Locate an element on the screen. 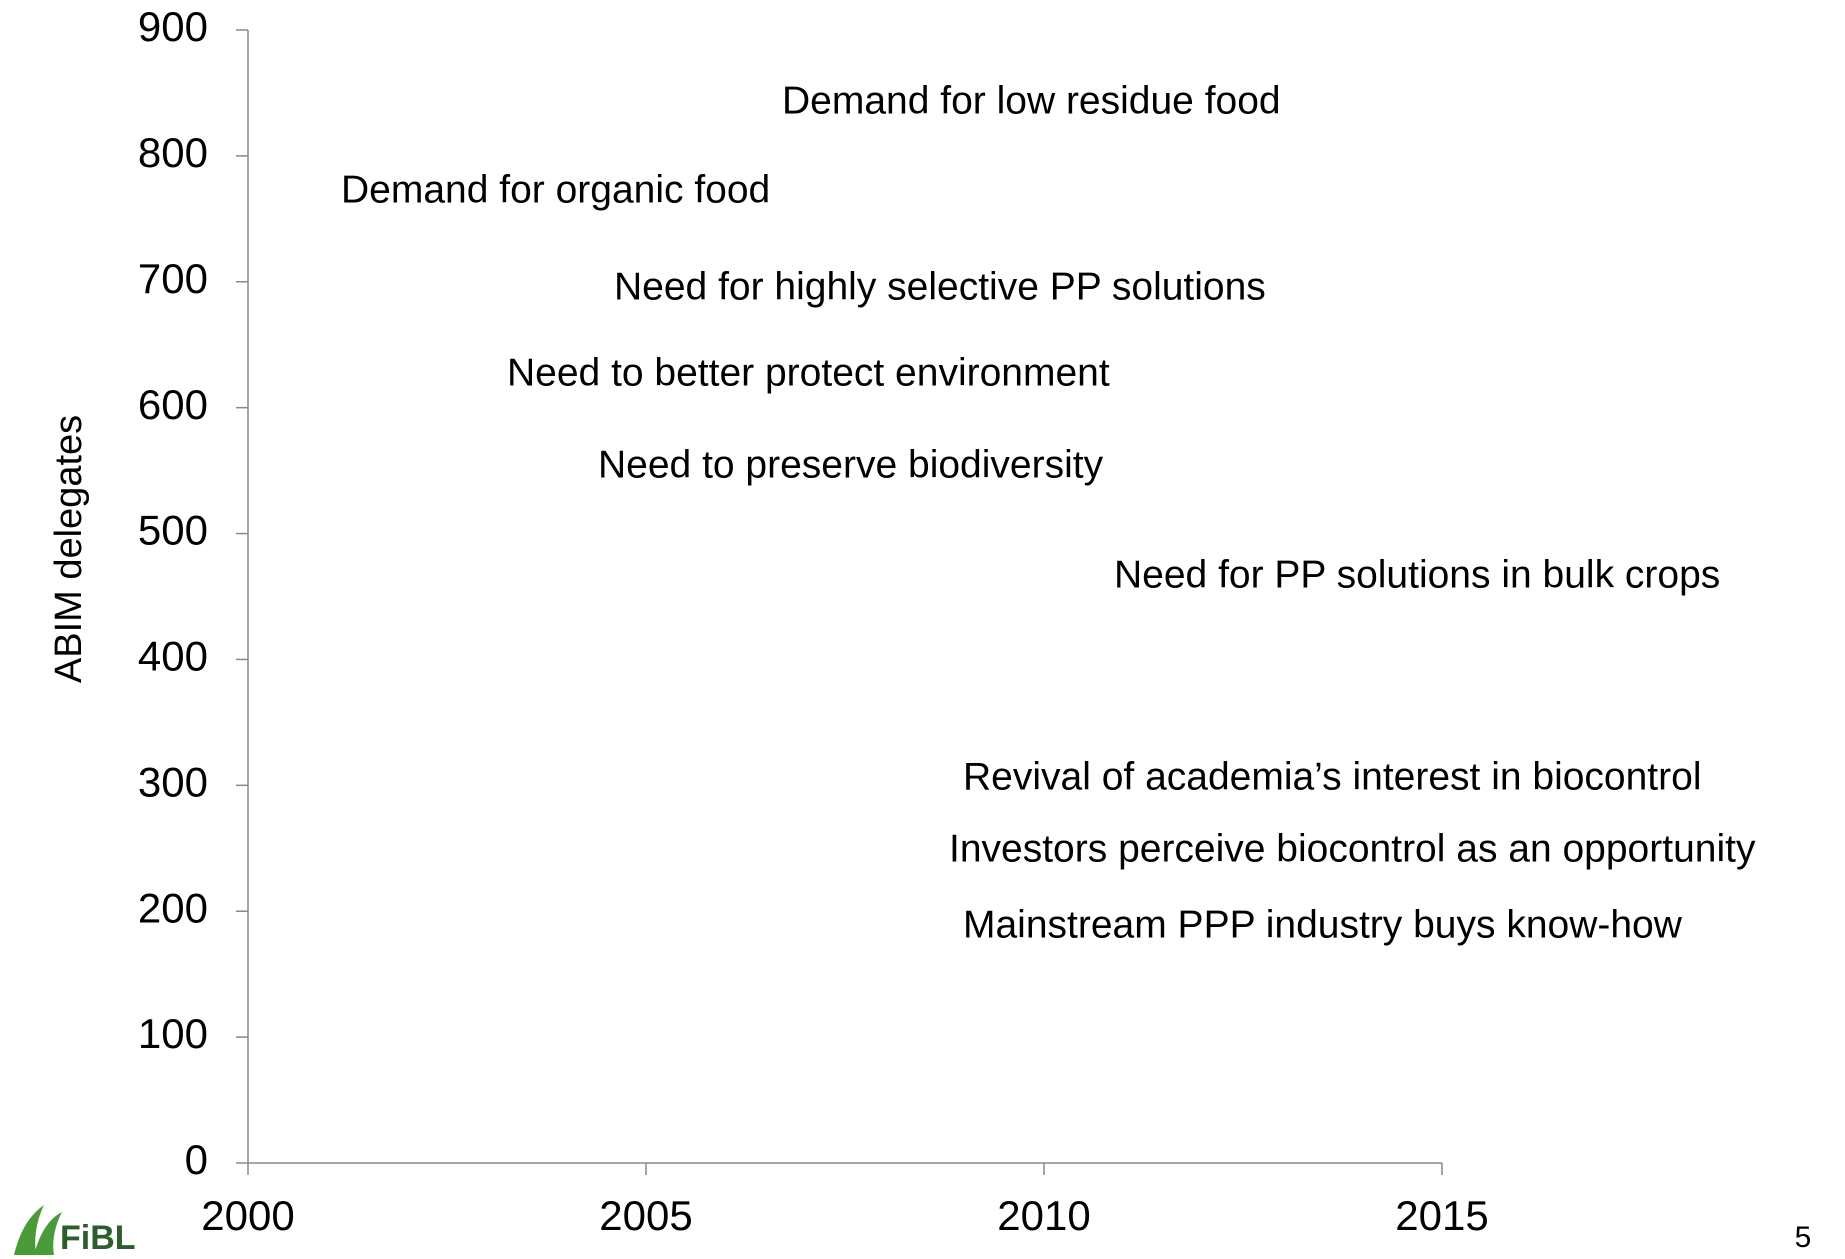 This screenshot has height=1259, width=1845. x-tick-label: 2005 is located at coordinates (645, 1215).